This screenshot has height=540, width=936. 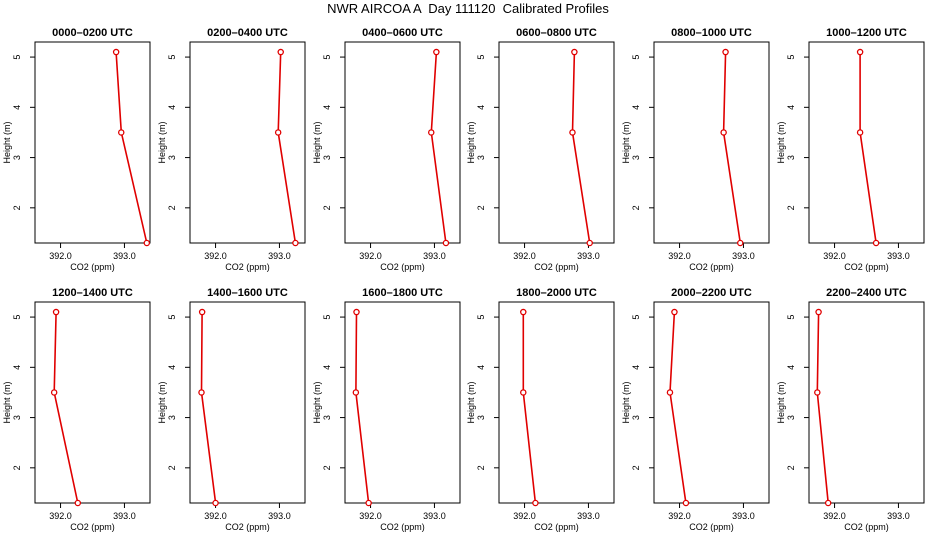 I want to click on panel-title: 1200–1400 UTC, so click(x=92, y=293).